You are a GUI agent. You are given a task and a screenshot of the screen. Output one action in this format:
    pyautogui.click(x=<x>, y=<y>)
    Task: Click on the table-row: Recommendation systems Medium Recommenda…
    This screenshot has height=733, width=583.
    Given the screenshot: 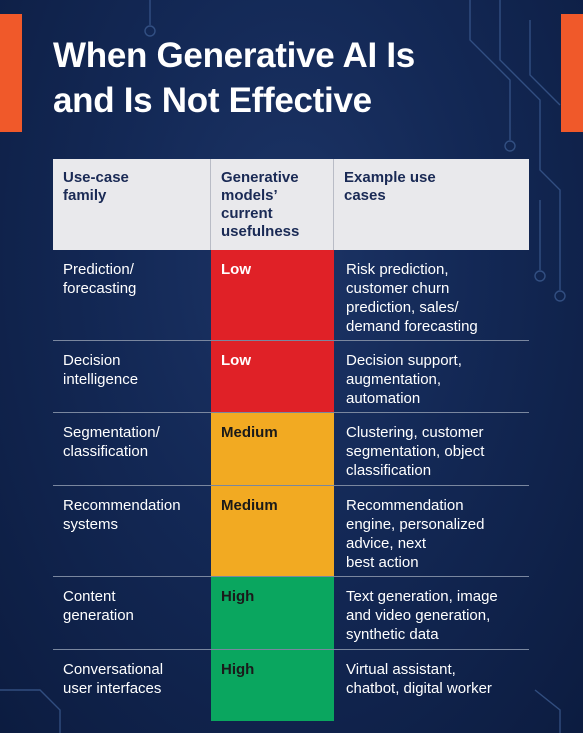 What is the action you would take?
    pyautogui.click(x=291, y=531)
    